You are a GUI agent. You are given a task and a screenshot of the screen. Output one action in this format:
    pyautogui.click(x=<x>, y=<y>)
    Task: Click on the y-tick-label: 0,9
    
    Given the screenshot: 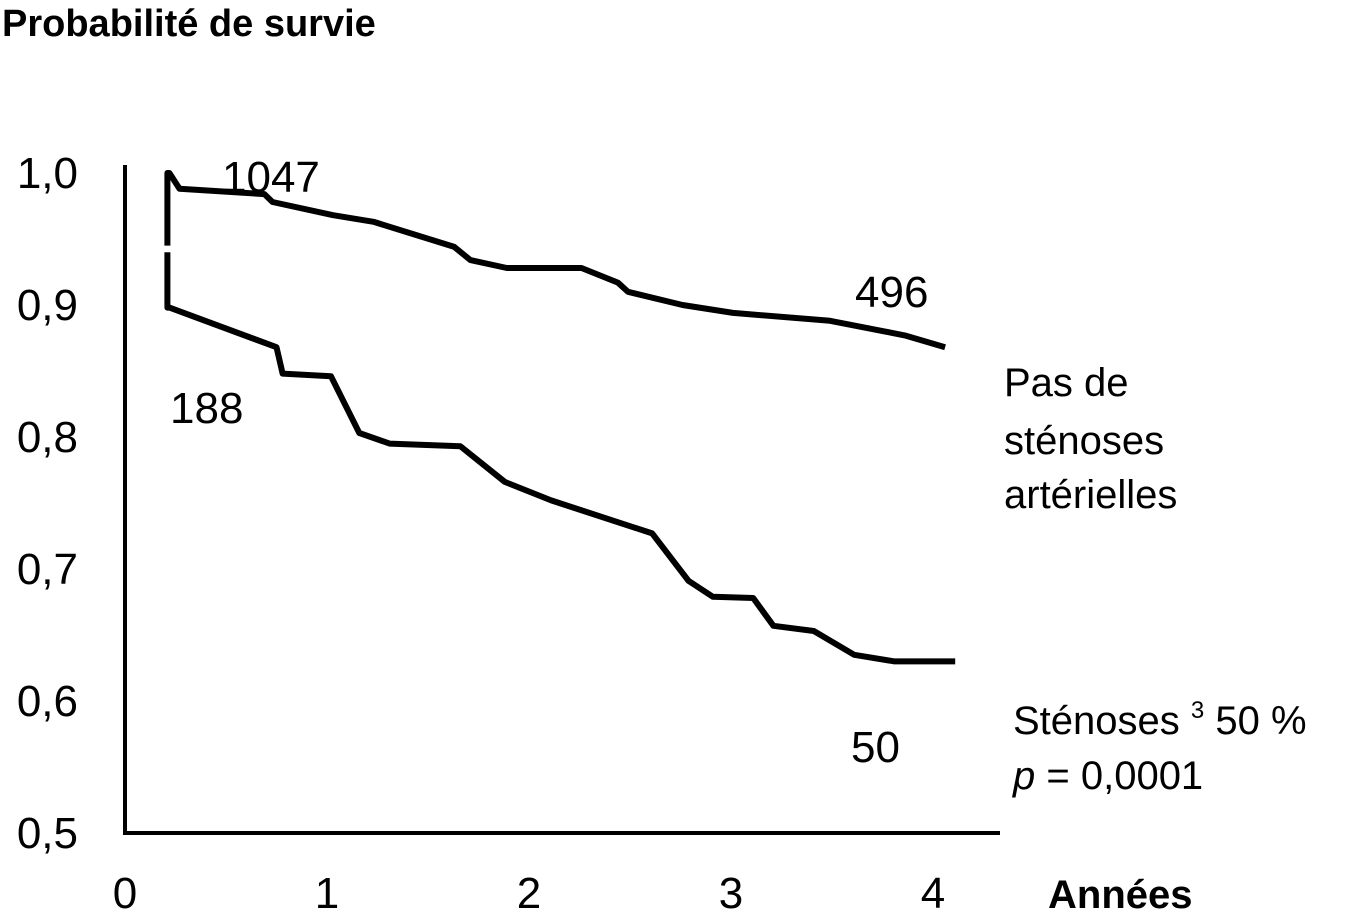 What is the action you would take?
    pyautogui.click(x=47, y=305)
    